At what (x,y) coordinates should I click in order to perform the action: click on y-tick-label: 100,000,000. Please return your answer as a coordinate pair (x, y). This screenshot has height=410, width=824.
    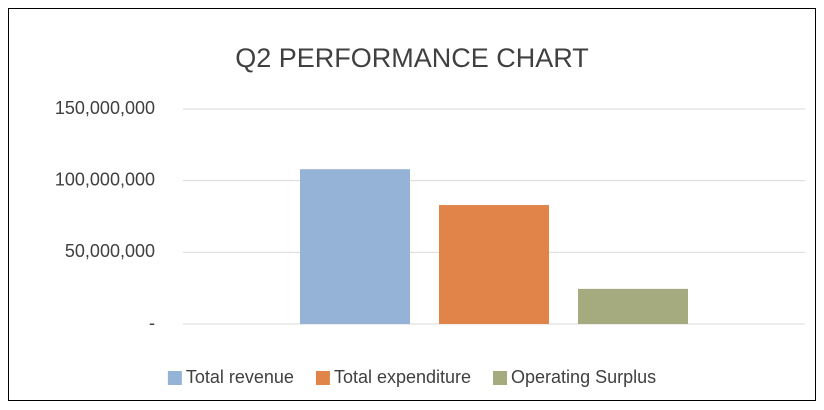
    Looking at the image, I should click on (105, 179).